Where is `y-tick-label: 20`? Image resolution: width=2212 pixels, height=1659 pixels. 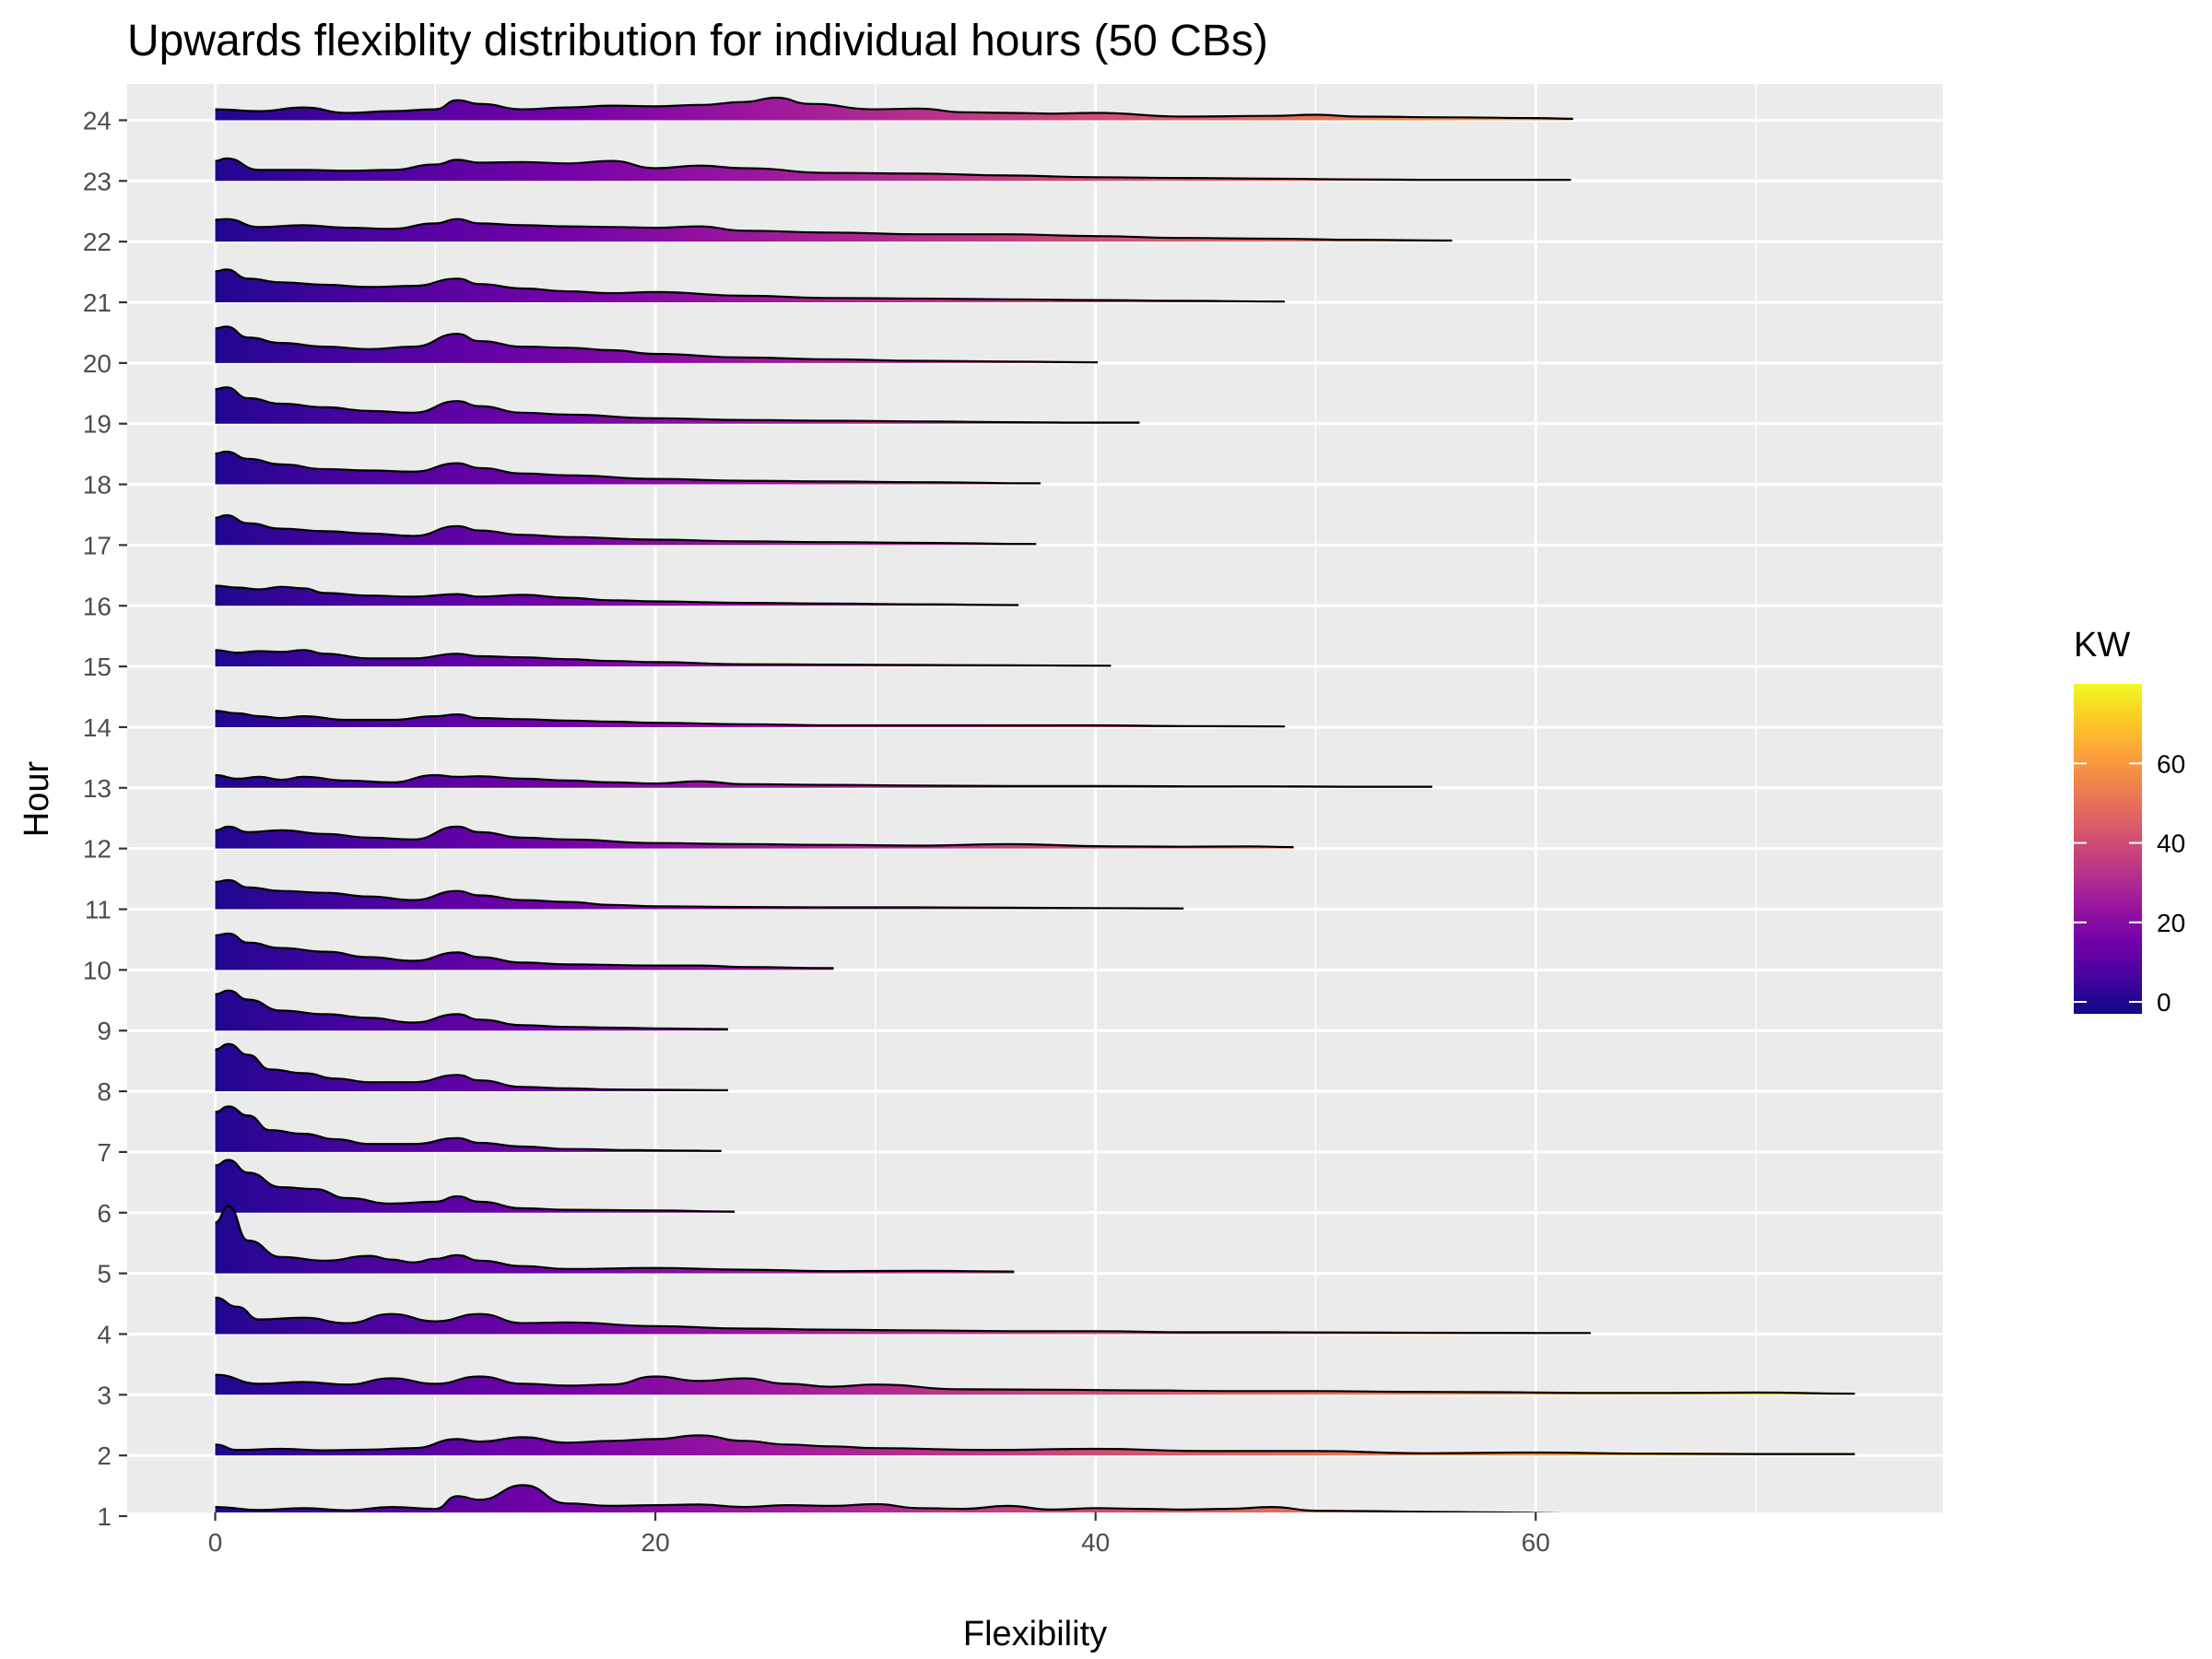
y-tick-label: 20 is located at coordinates (97, 363).